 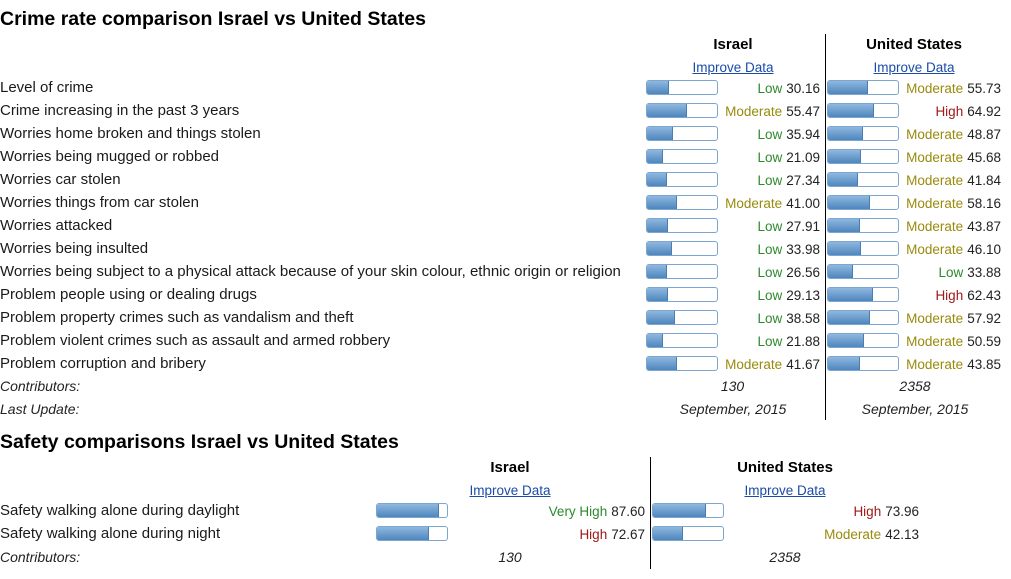 What do you see at coordinates (772, 203) in the screenshot?
I see `crime-israel-score-value: Moderate 41.00` at bounding box center [772, 203].